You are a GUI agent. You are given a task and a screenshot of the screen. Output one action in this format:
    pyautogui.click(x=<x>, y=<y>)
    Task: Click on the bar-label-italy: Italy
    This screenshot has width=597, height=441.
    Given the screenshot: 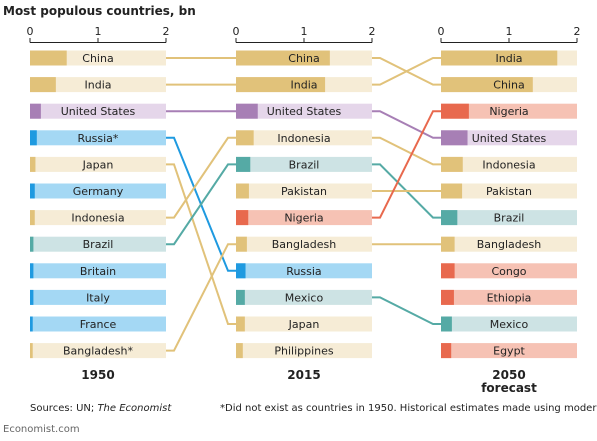 What is the action you would take?
    pyautogui.click(x=98, y=297)
    